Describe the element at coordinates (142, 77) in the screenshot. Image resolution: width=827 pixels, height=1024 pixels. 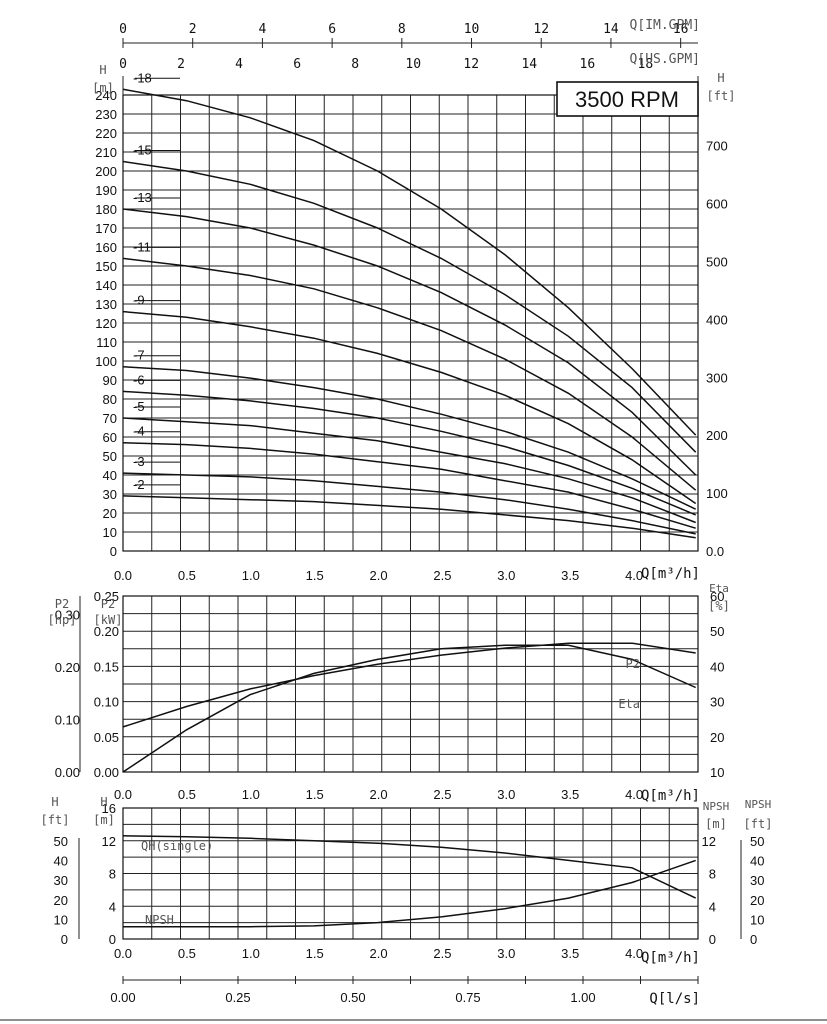
I see `stage-label: -18` at that location.